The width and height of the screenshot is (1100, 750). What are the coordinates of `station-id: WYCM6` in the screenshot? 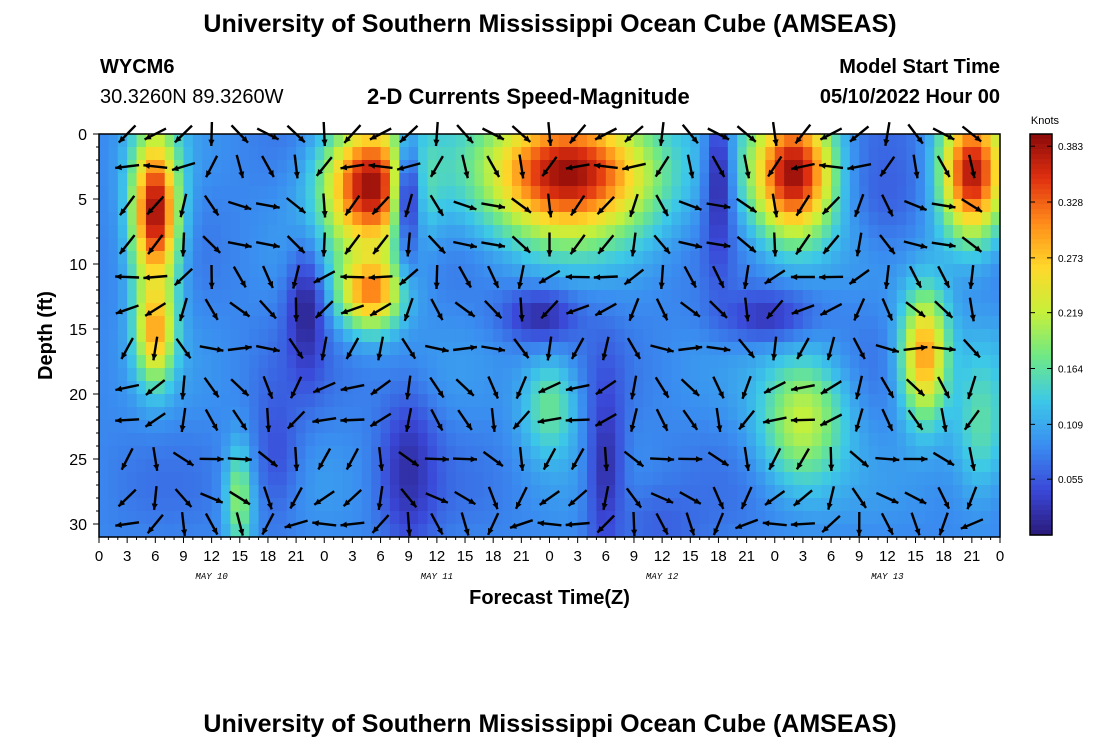 It's located at (137, 67).